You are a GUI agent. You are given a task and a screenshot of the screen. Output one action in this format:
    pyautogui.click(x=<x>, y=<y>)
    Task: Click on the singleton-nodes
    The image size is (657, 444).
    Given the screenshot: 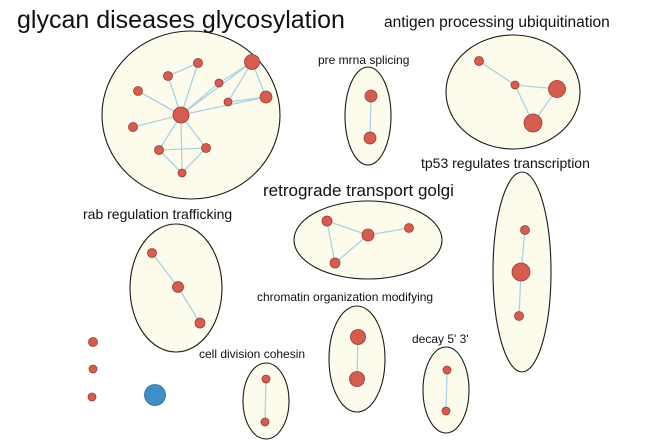 What is the action you would take?
    pyautogui.click(x=126, y=371)
    